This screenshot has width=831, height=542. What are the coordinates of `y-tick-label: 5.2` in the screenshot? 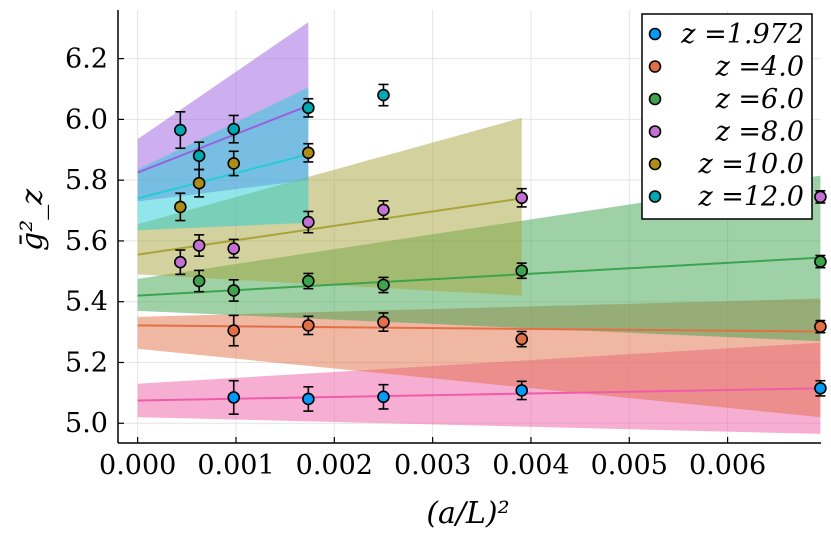 It's located at (86, 362).